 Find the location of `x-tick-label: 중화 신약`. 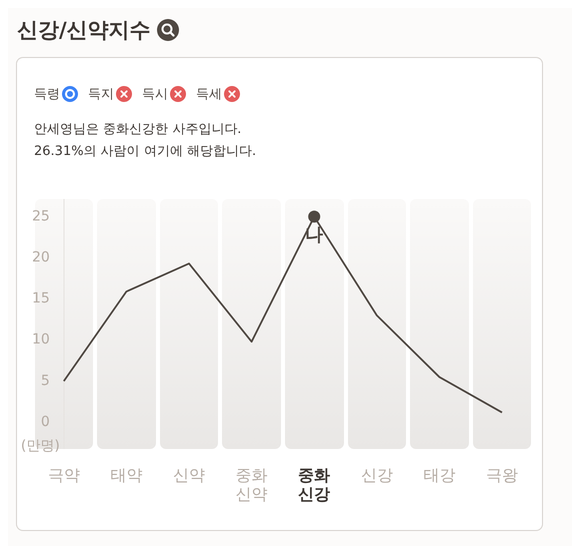

x-tick-label: 중화 신약 is located at coordinates (252, 484).